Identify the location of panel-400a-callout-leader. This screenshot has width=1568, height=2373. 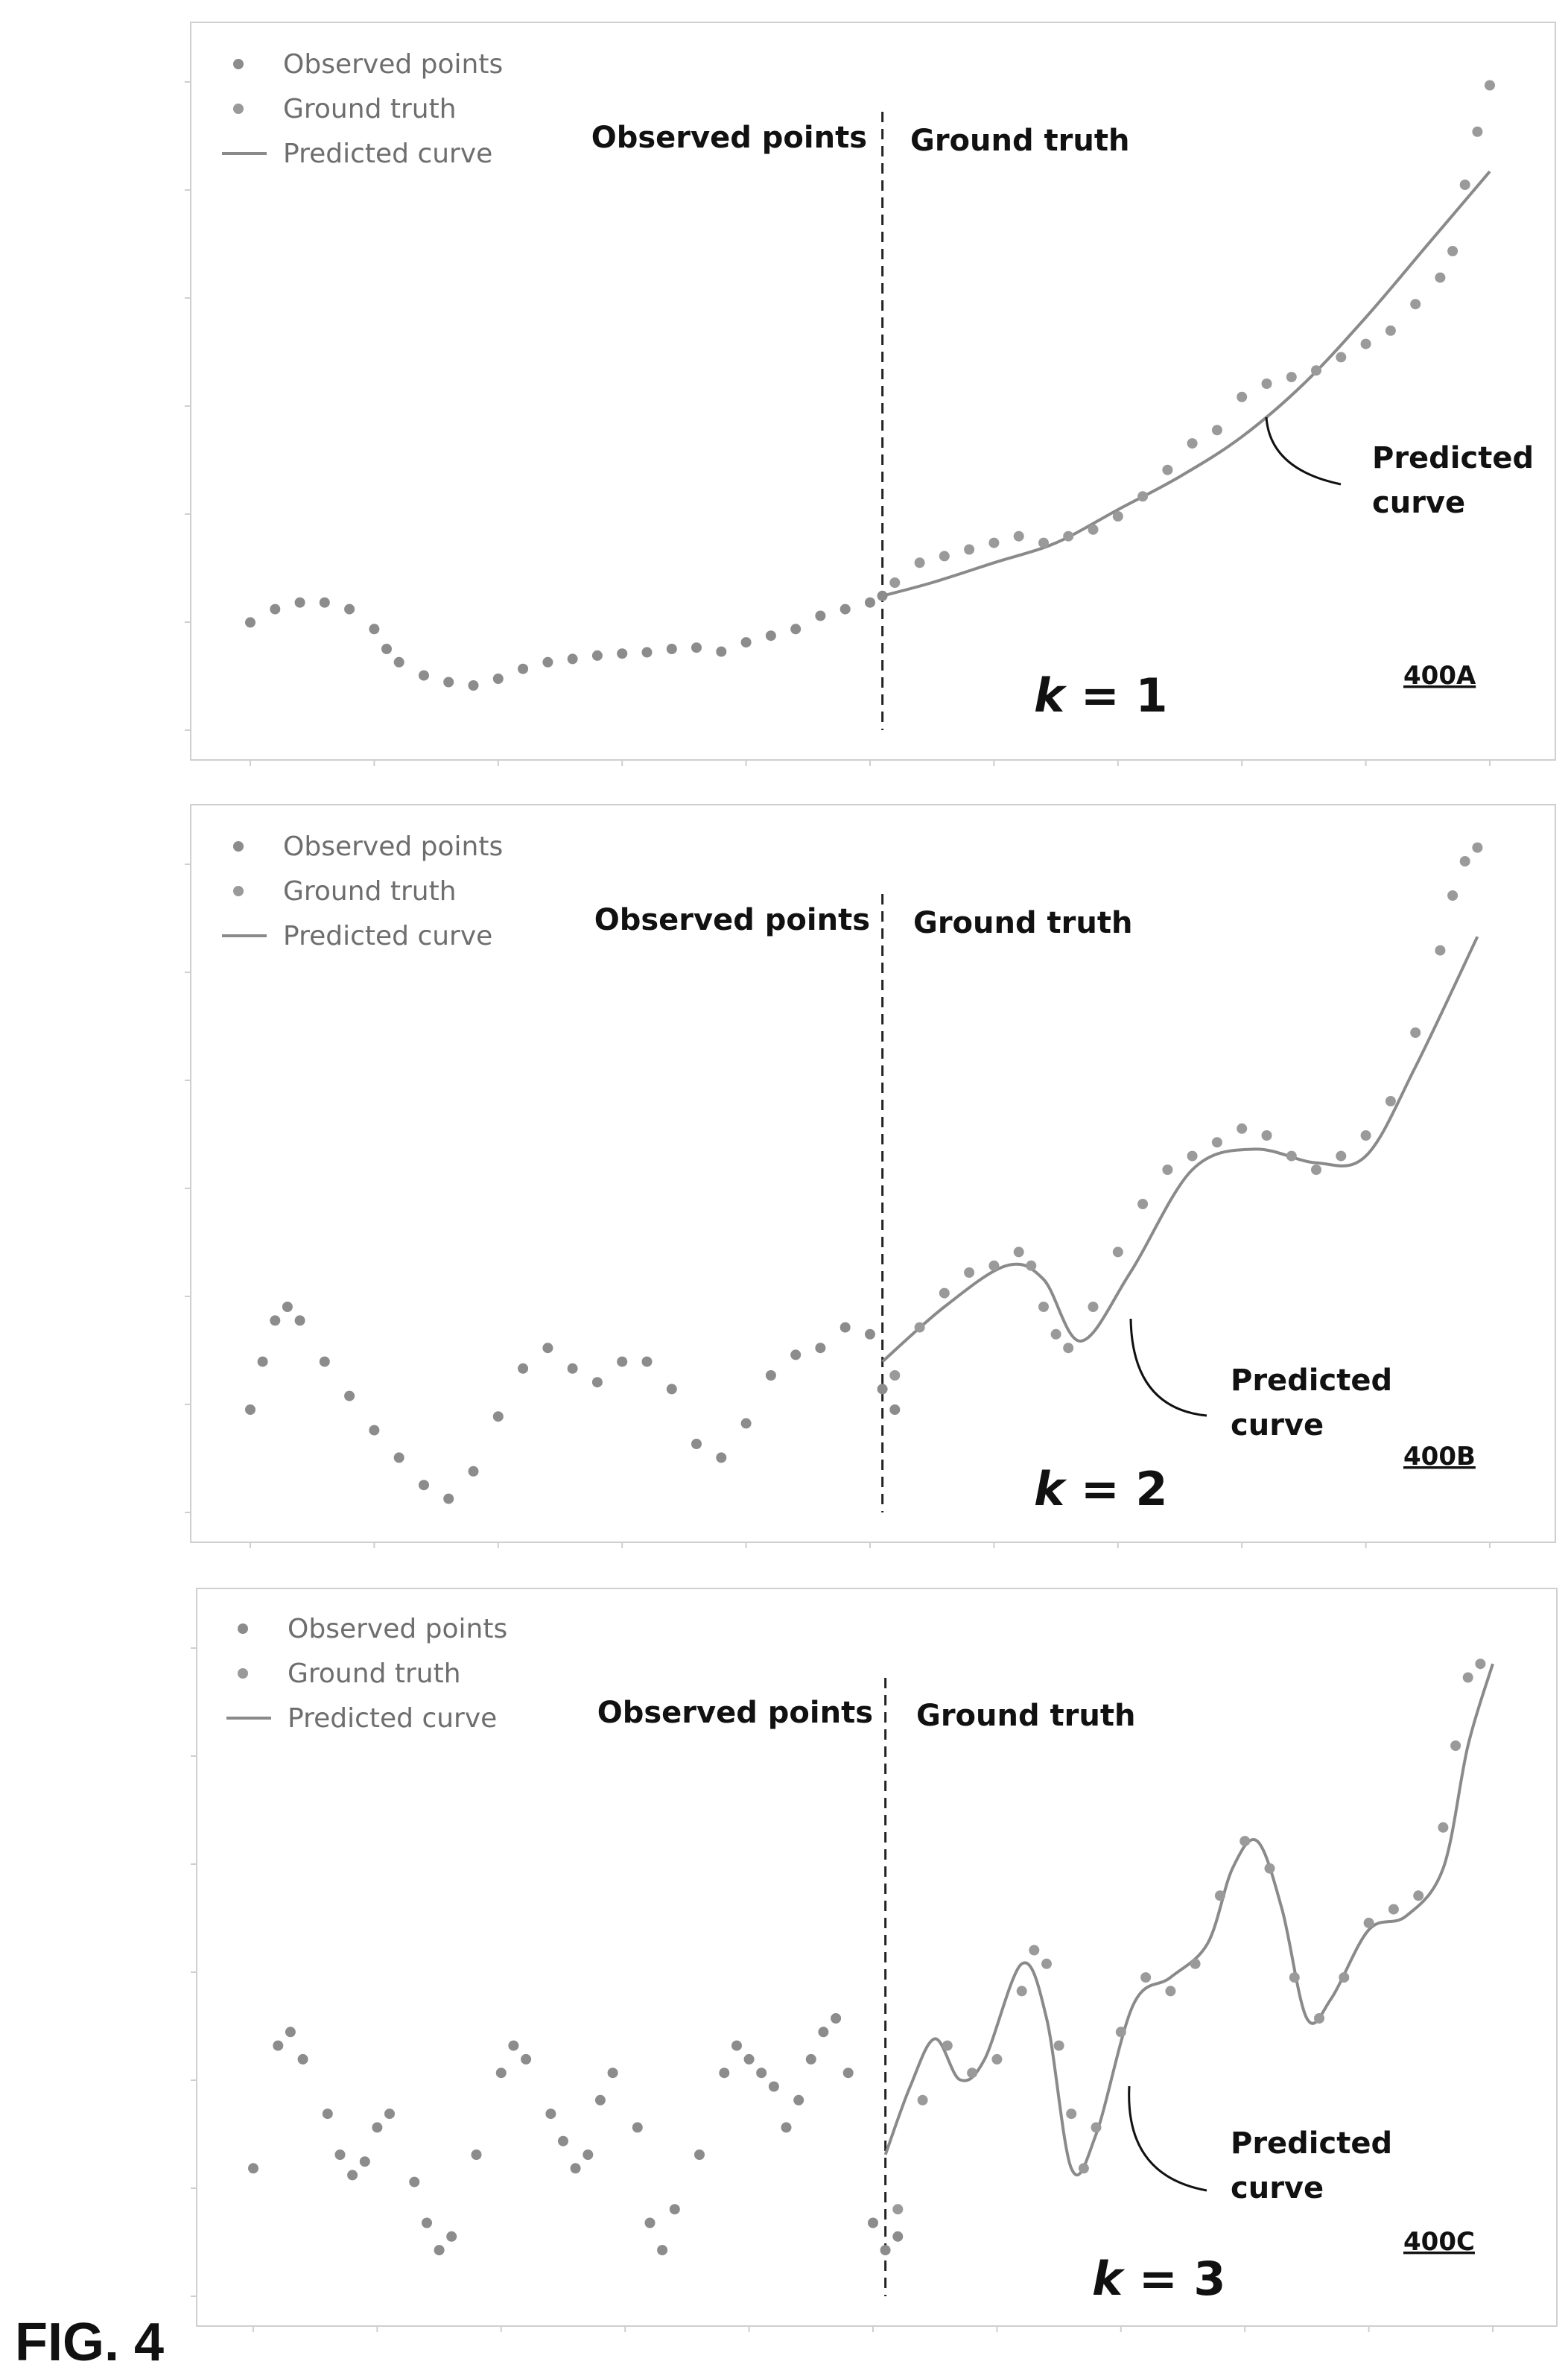
(1304, 451).